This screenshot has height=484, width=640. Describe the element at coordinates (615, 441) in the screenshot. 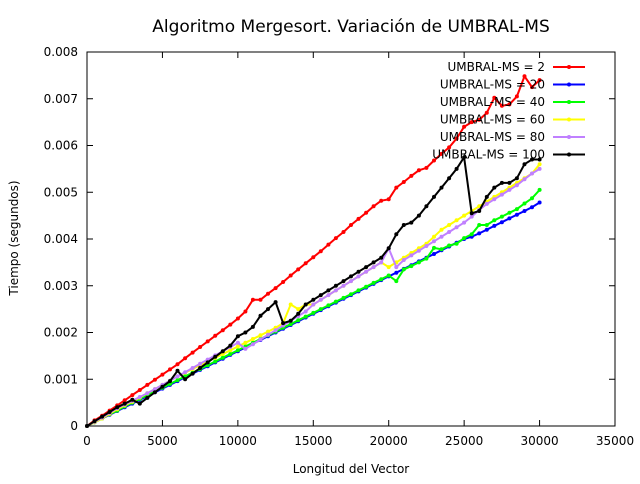

I see `x-tick-label: 35000` at that location.